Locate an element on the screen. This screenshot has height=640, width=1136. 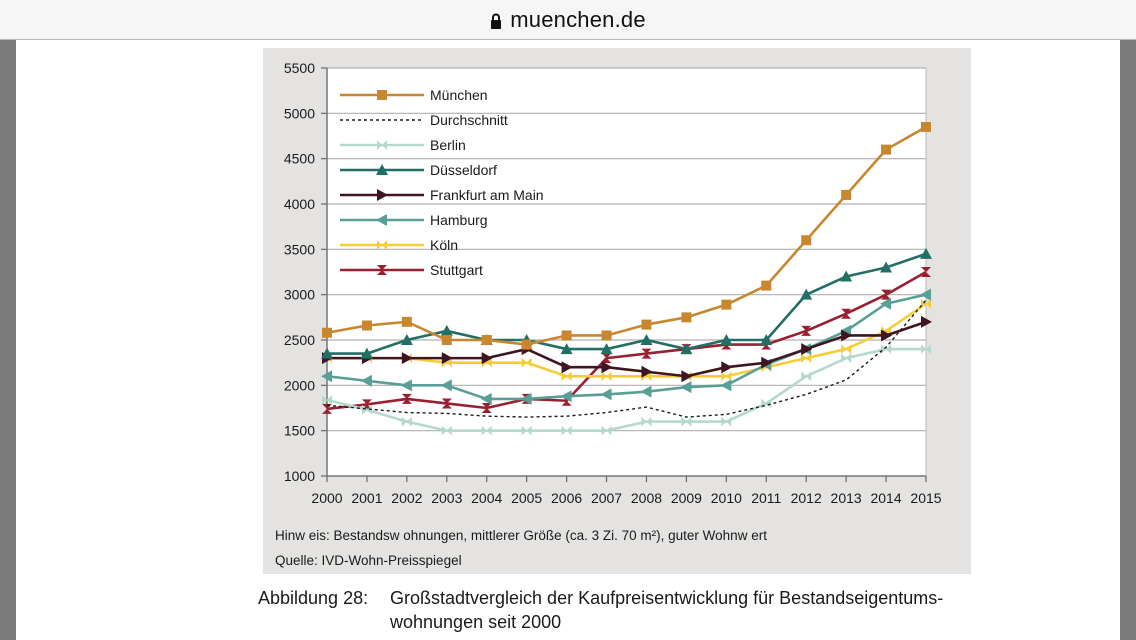
legend-marker-m-nchen is located at coordinates (382, 95).